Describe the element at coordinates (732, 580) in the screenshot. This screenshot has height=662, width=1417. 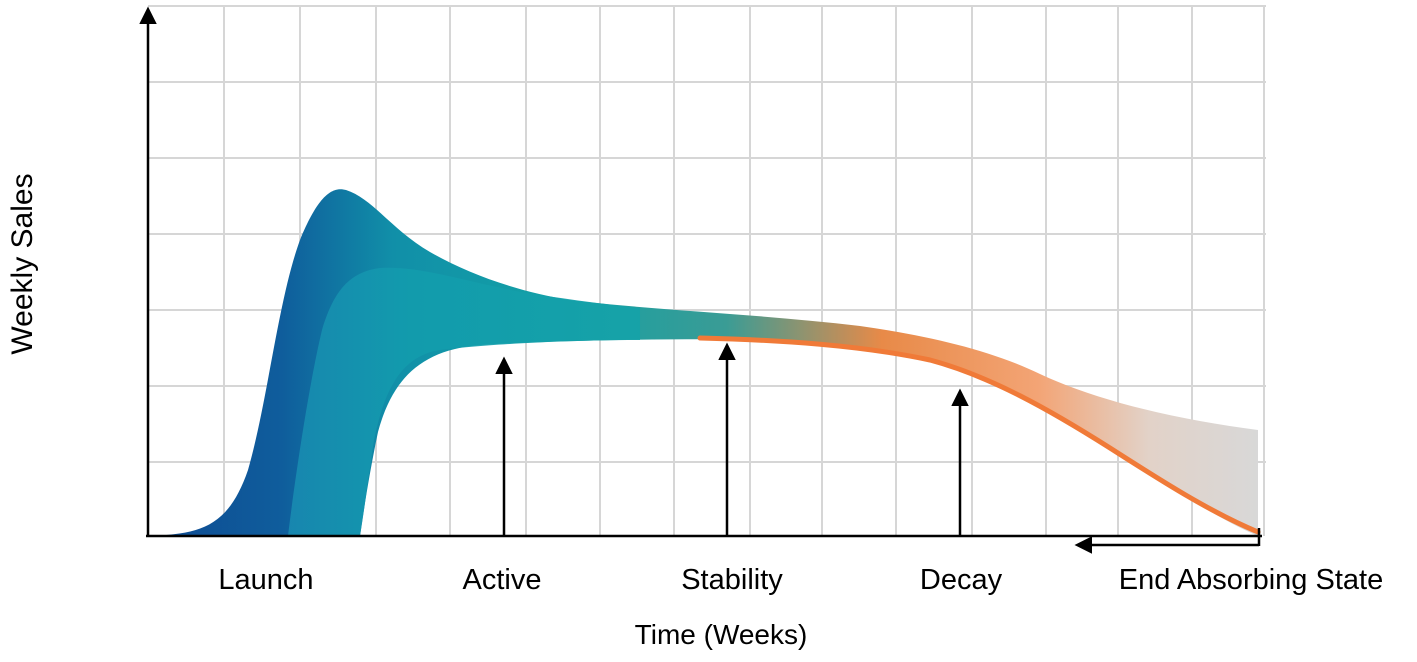
I see `stage-label-stability: Stability` at that location.